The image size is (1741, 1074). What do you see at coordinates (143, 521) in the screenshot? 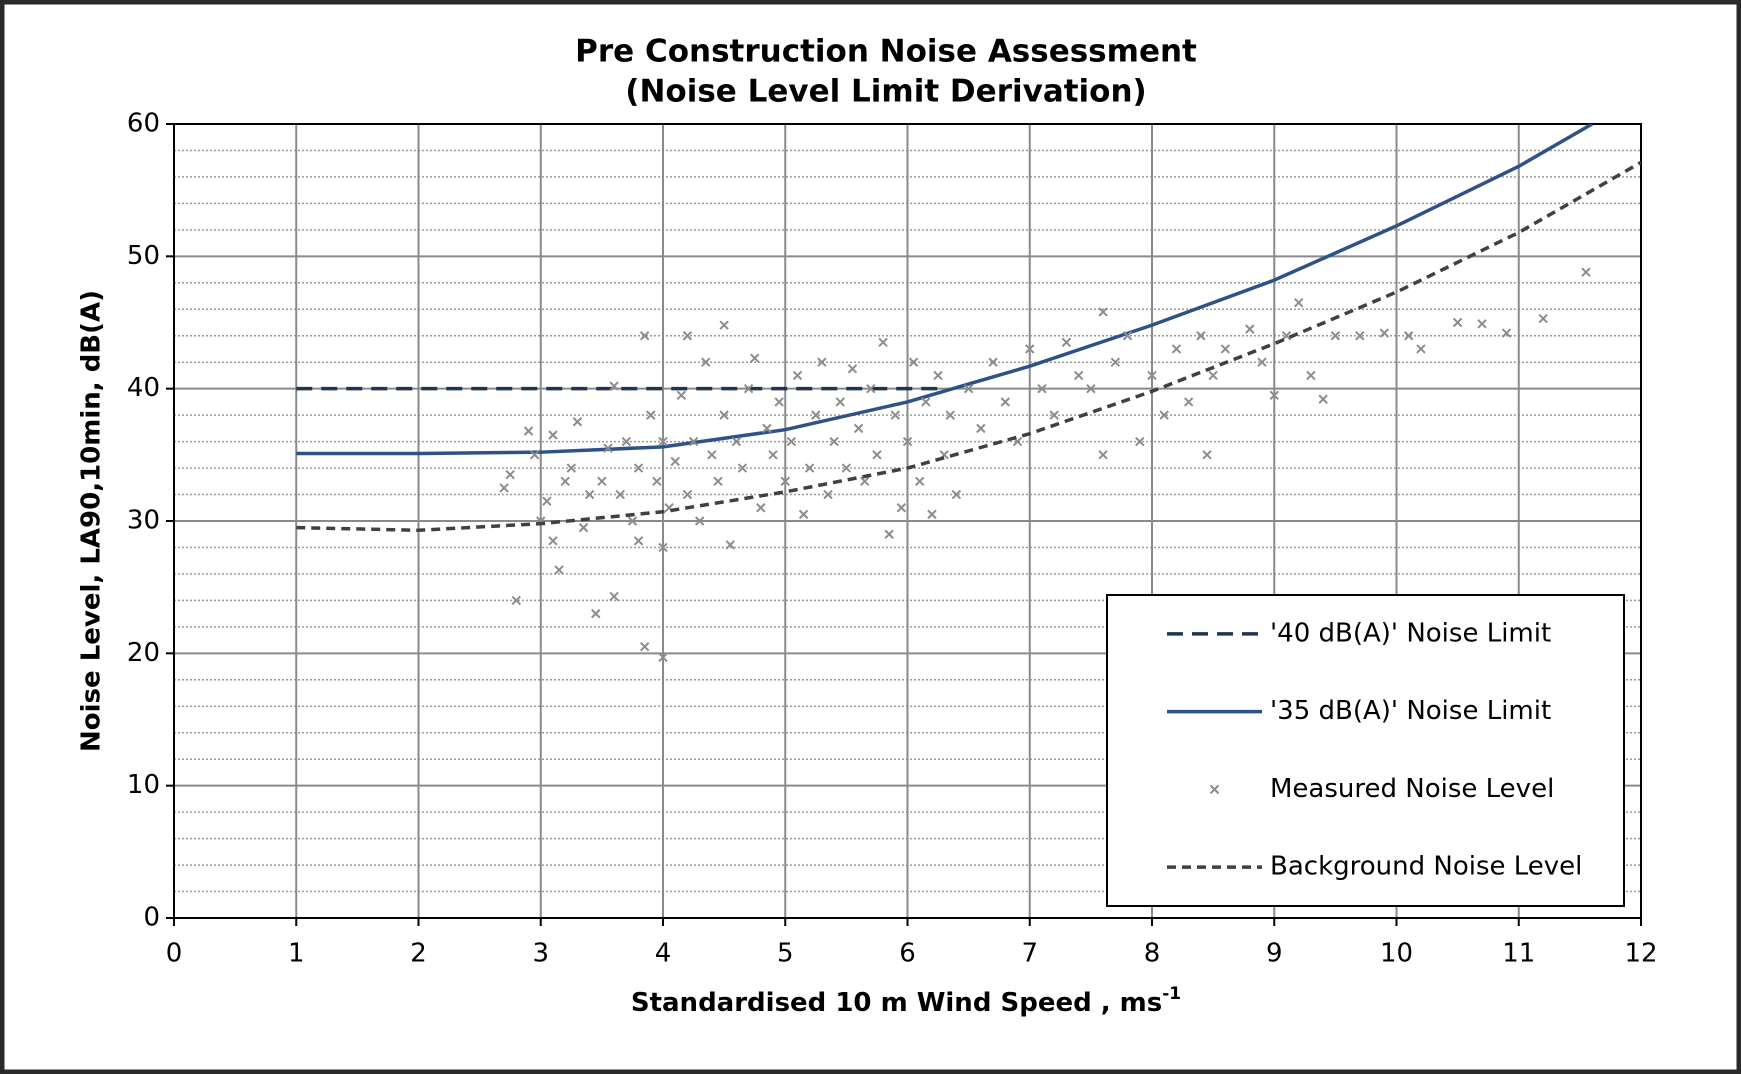
I see `y-tick-label: 30` at bounding box center [143, 521].